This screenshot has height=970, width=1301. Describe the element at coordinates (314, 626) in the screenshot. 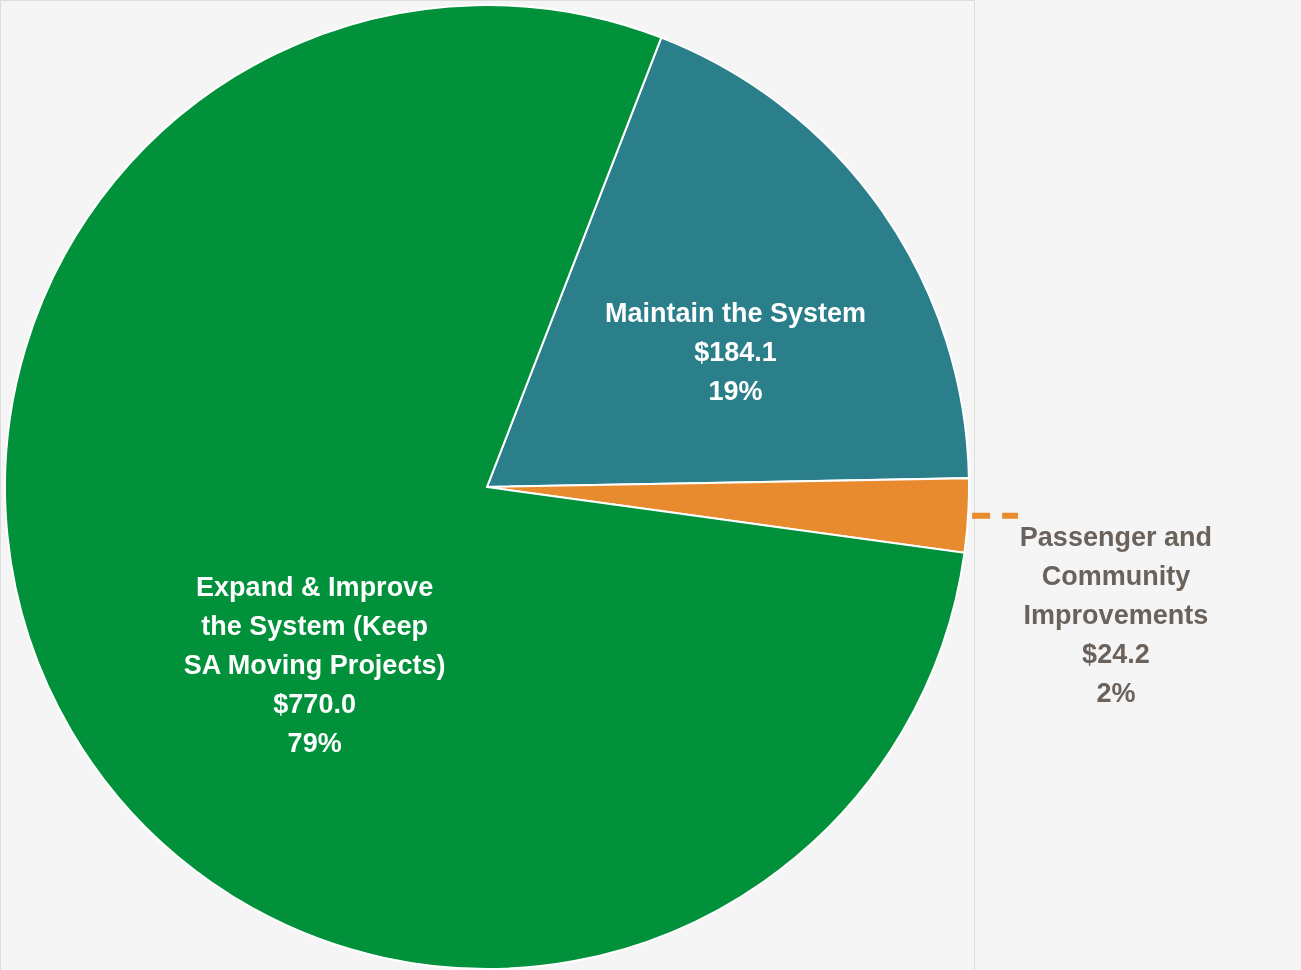

I see `slice-label: Expand & Improve the System (Keep SA Moving Projects)` at that location.